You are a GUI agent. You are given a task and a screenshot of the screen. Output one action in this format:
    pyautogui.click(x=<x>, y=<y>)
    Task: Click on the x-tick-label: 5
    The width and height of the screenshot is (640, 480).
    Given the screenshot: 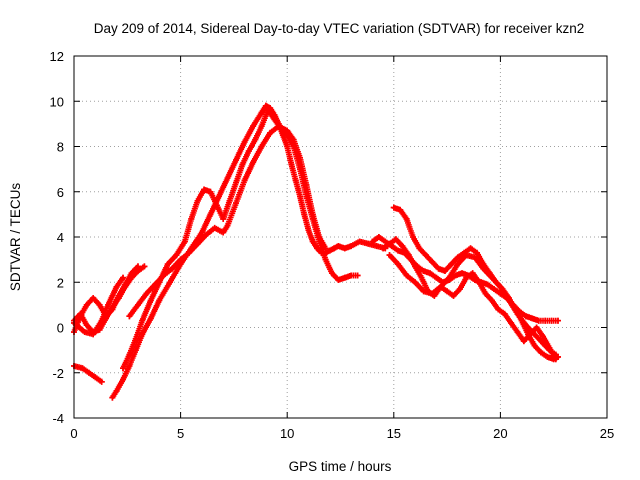 What is the action you would take?
    pyautogui.click(x=180, y=433)
    